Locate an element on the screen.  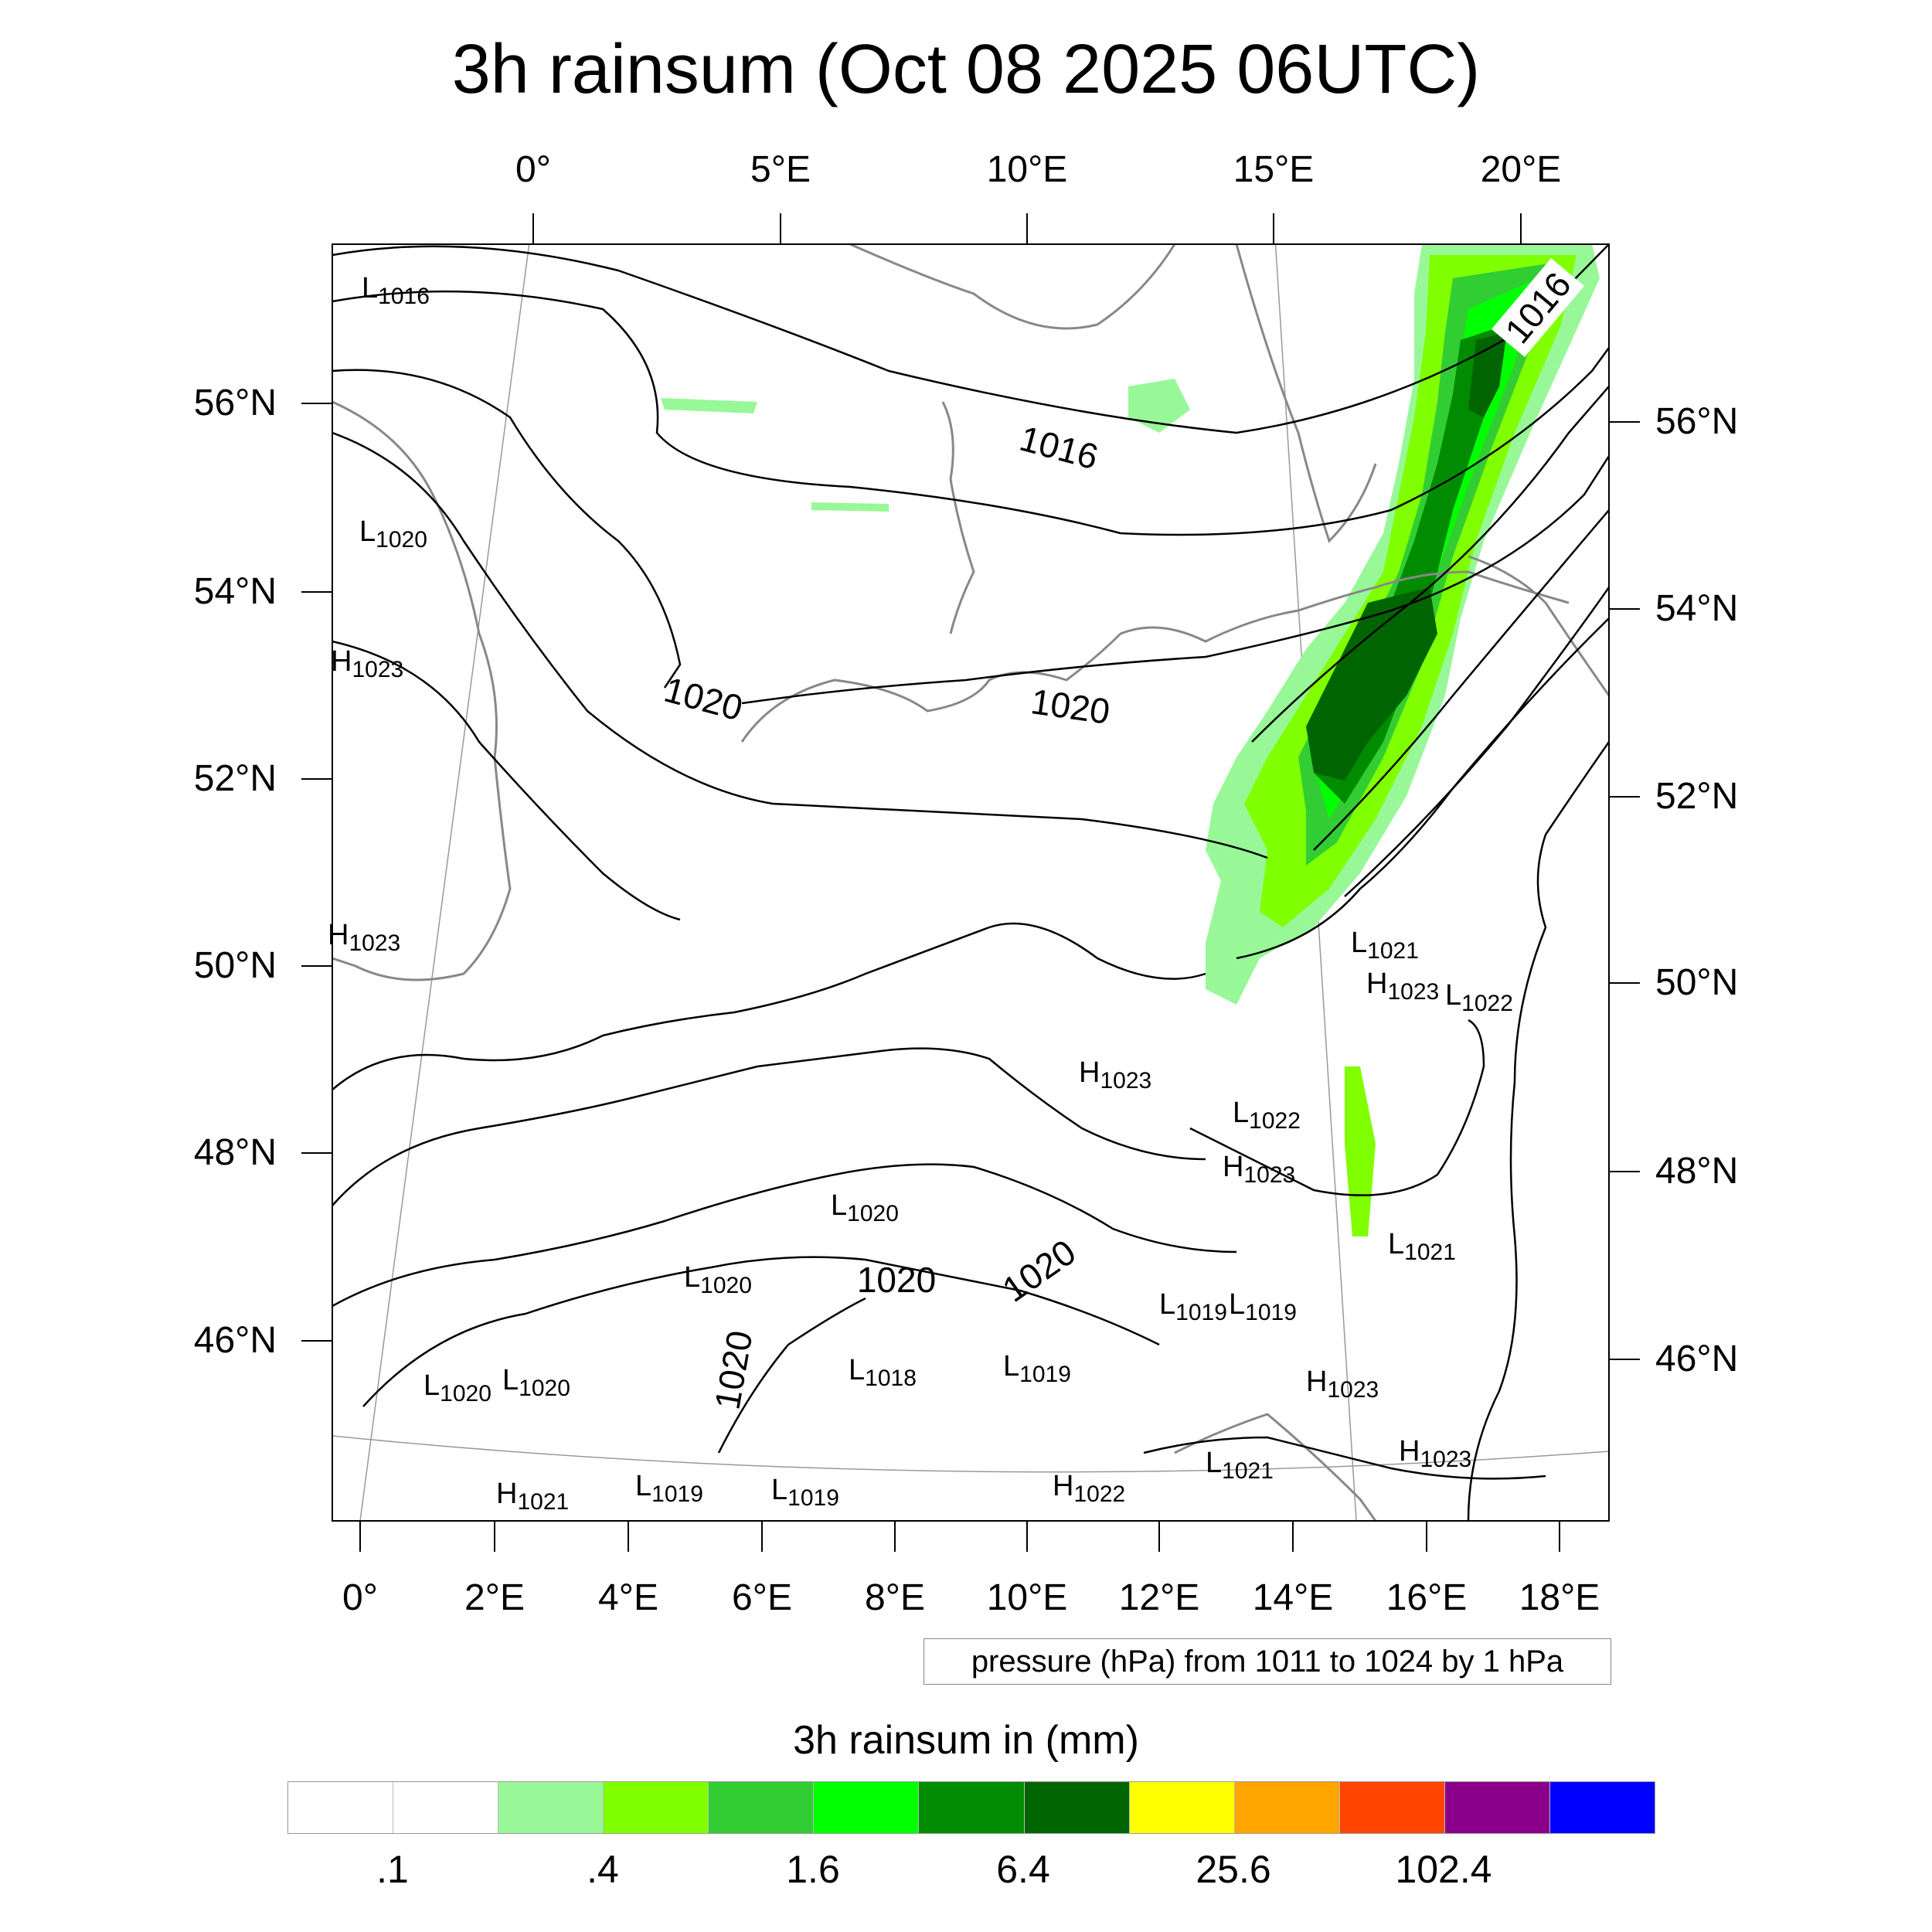
lon-label-bottom: 6°E is located at coordinates (762, 1598).